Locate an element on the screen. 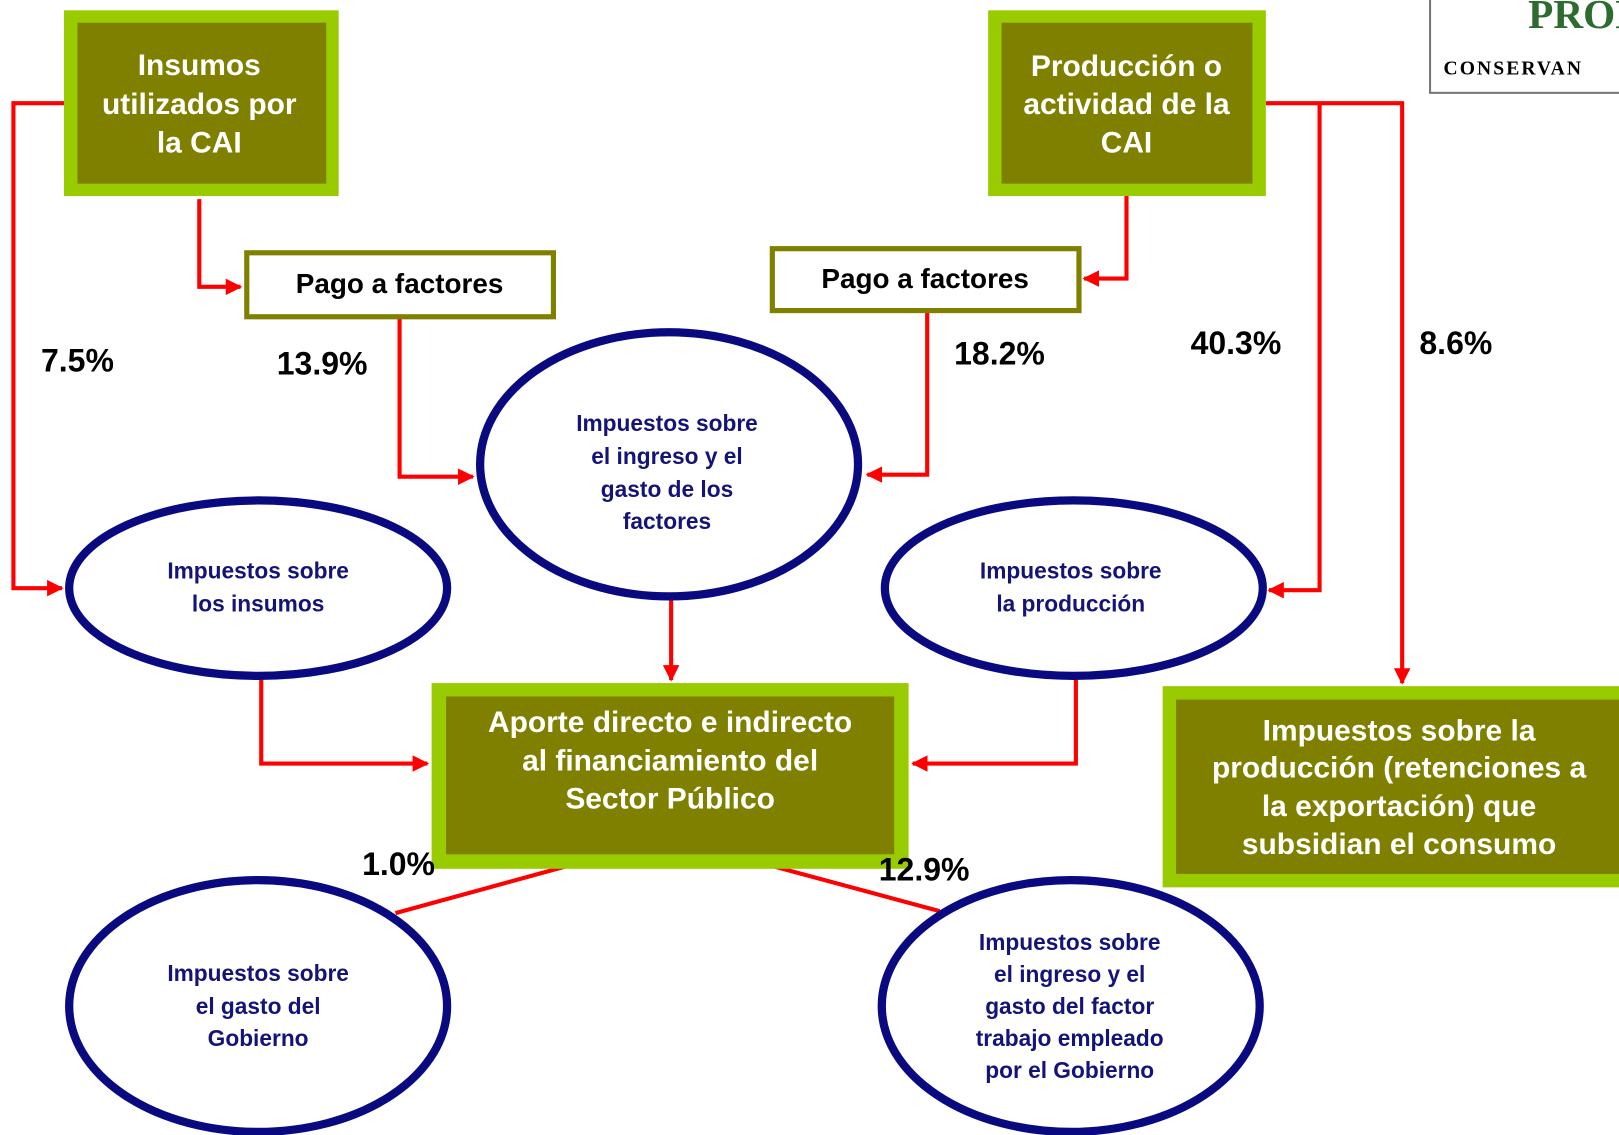  node-box: Producción o actividad de la CAI is located at coordinates (1127, 103).